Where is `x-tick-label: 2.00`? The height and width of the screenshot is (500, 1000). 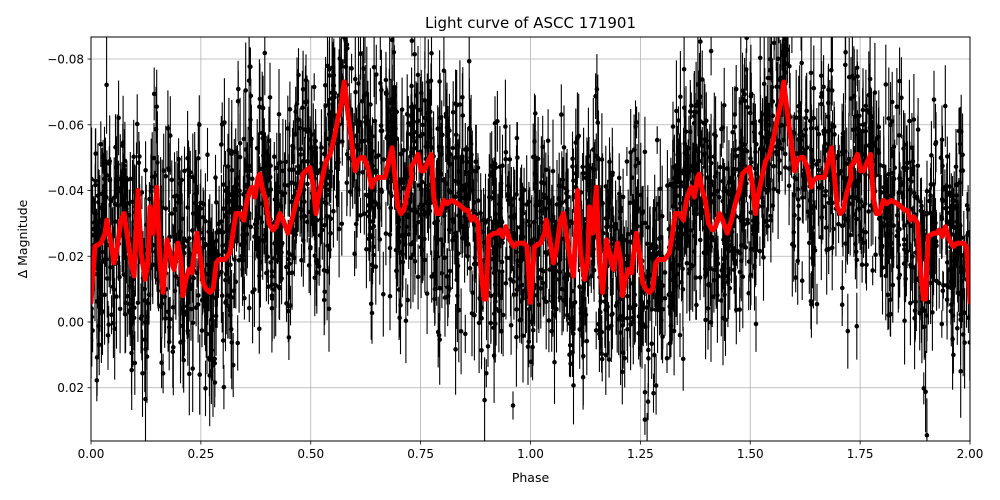
x-tick-label: 2.00 is located at coordinates (970, 454).